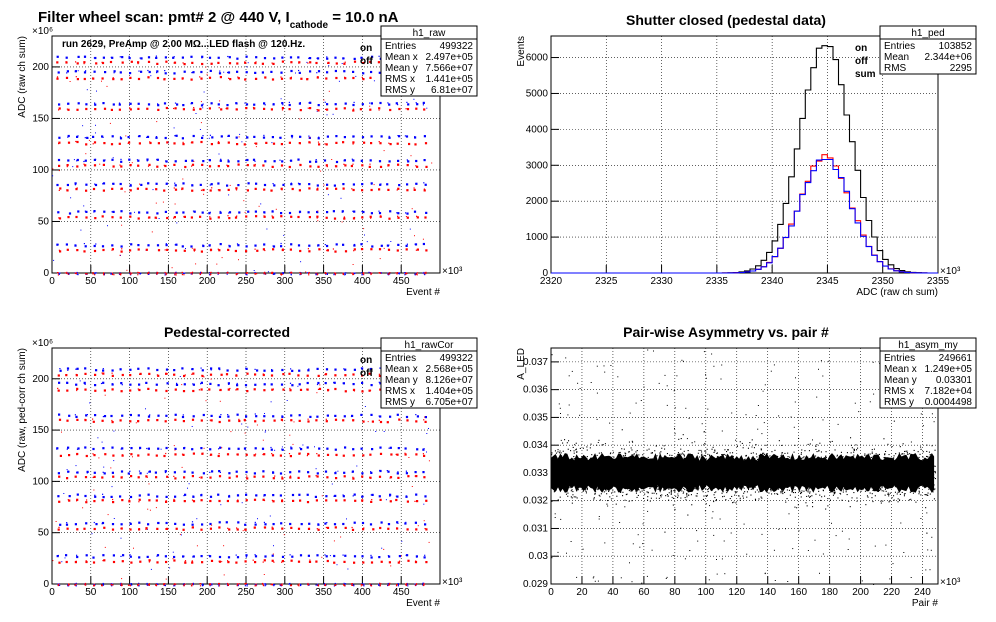 The height and width of the screenshot is (622, 996). Describe the element at coordinates (400, 79) in the screenshot. I see `stats-label: RMS x` at that location.